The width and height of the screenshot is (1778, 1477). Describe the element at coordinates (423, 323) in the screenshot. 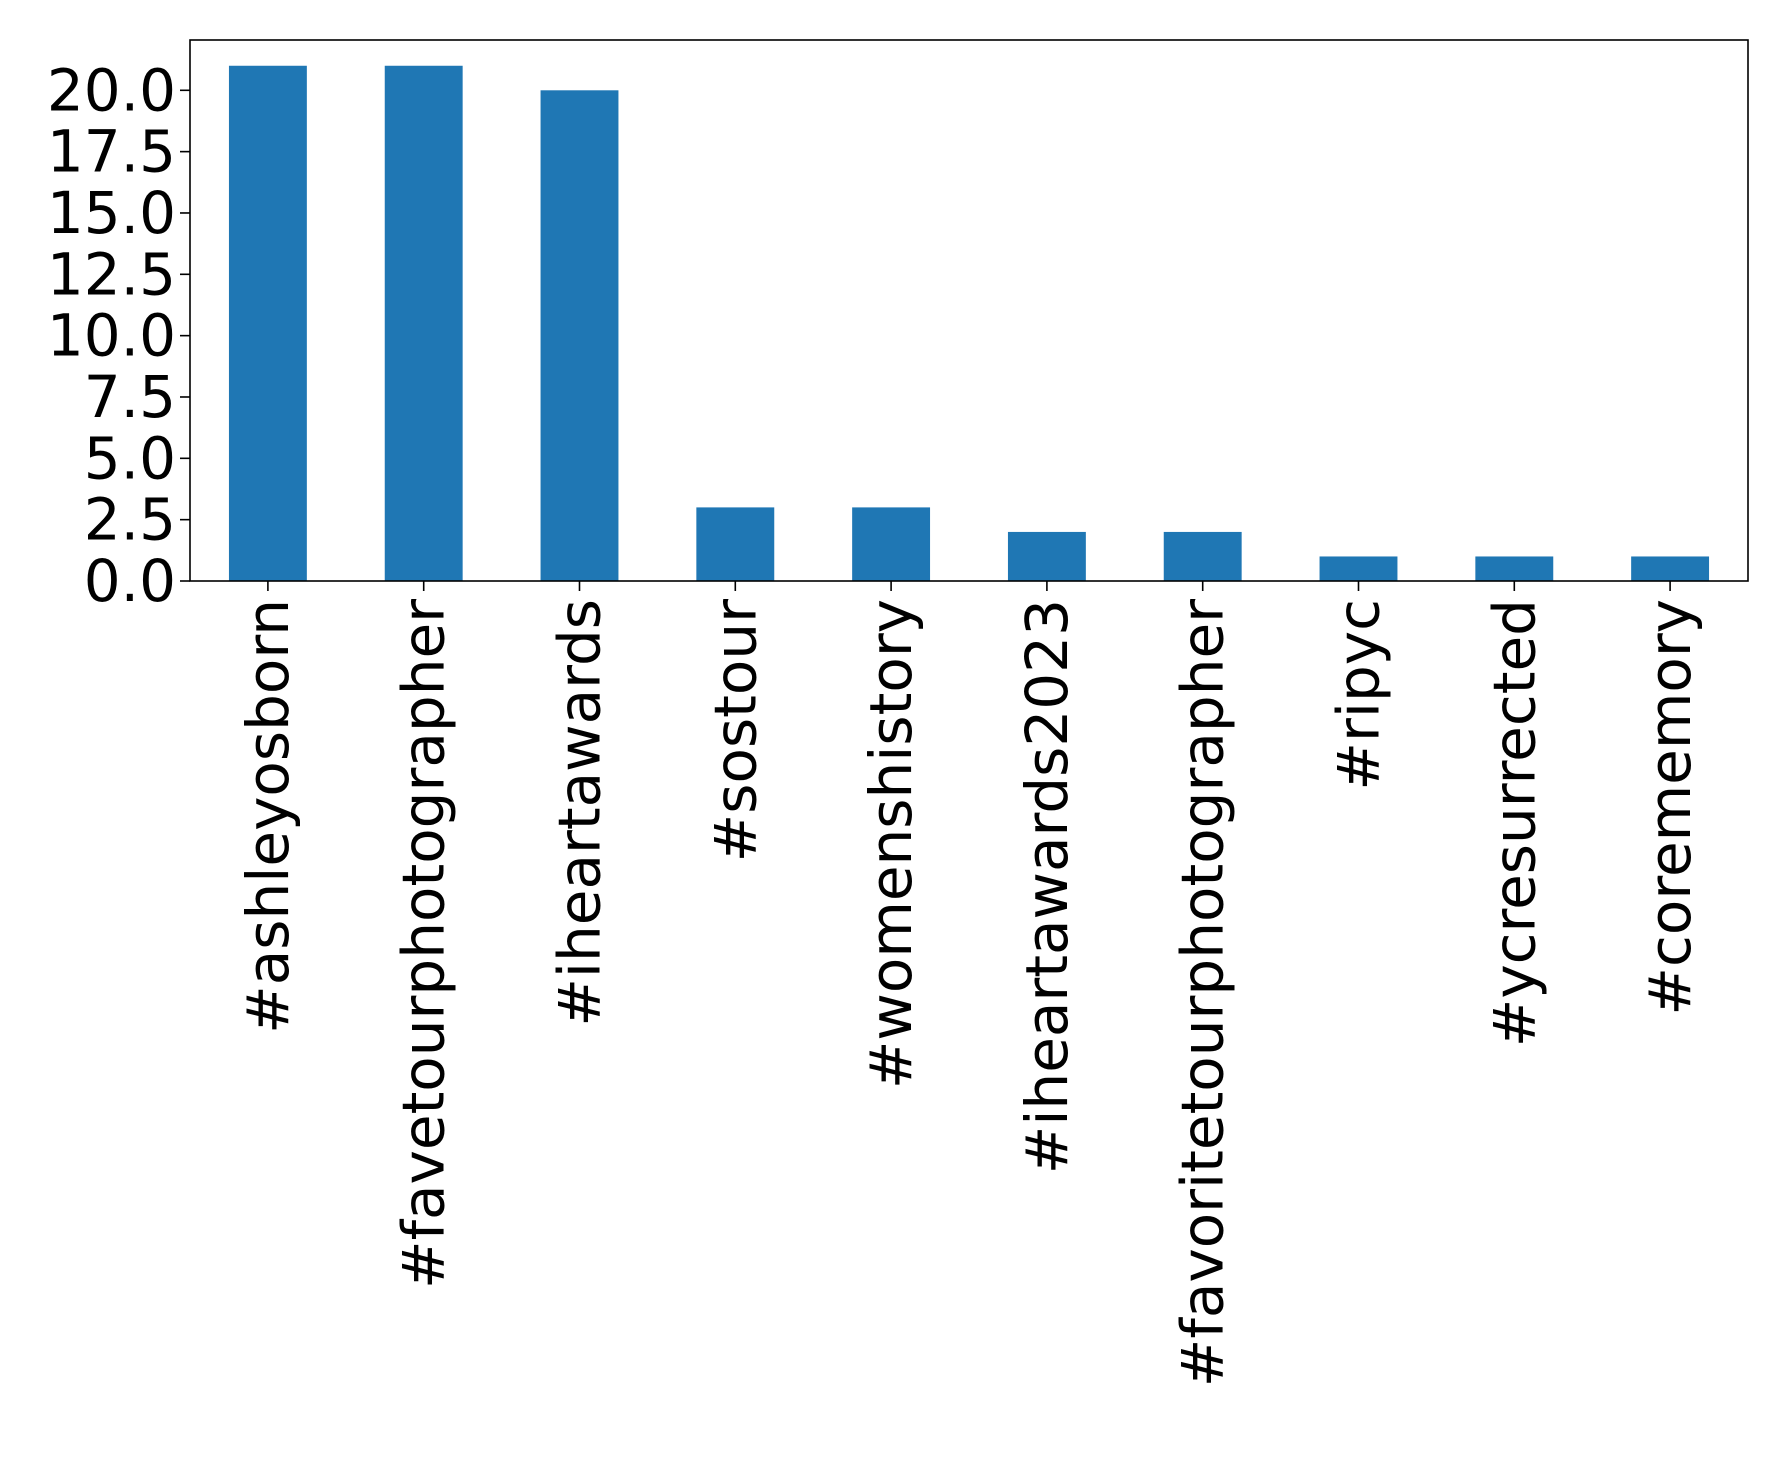

I see `bar-favetourphotographer` at that location.